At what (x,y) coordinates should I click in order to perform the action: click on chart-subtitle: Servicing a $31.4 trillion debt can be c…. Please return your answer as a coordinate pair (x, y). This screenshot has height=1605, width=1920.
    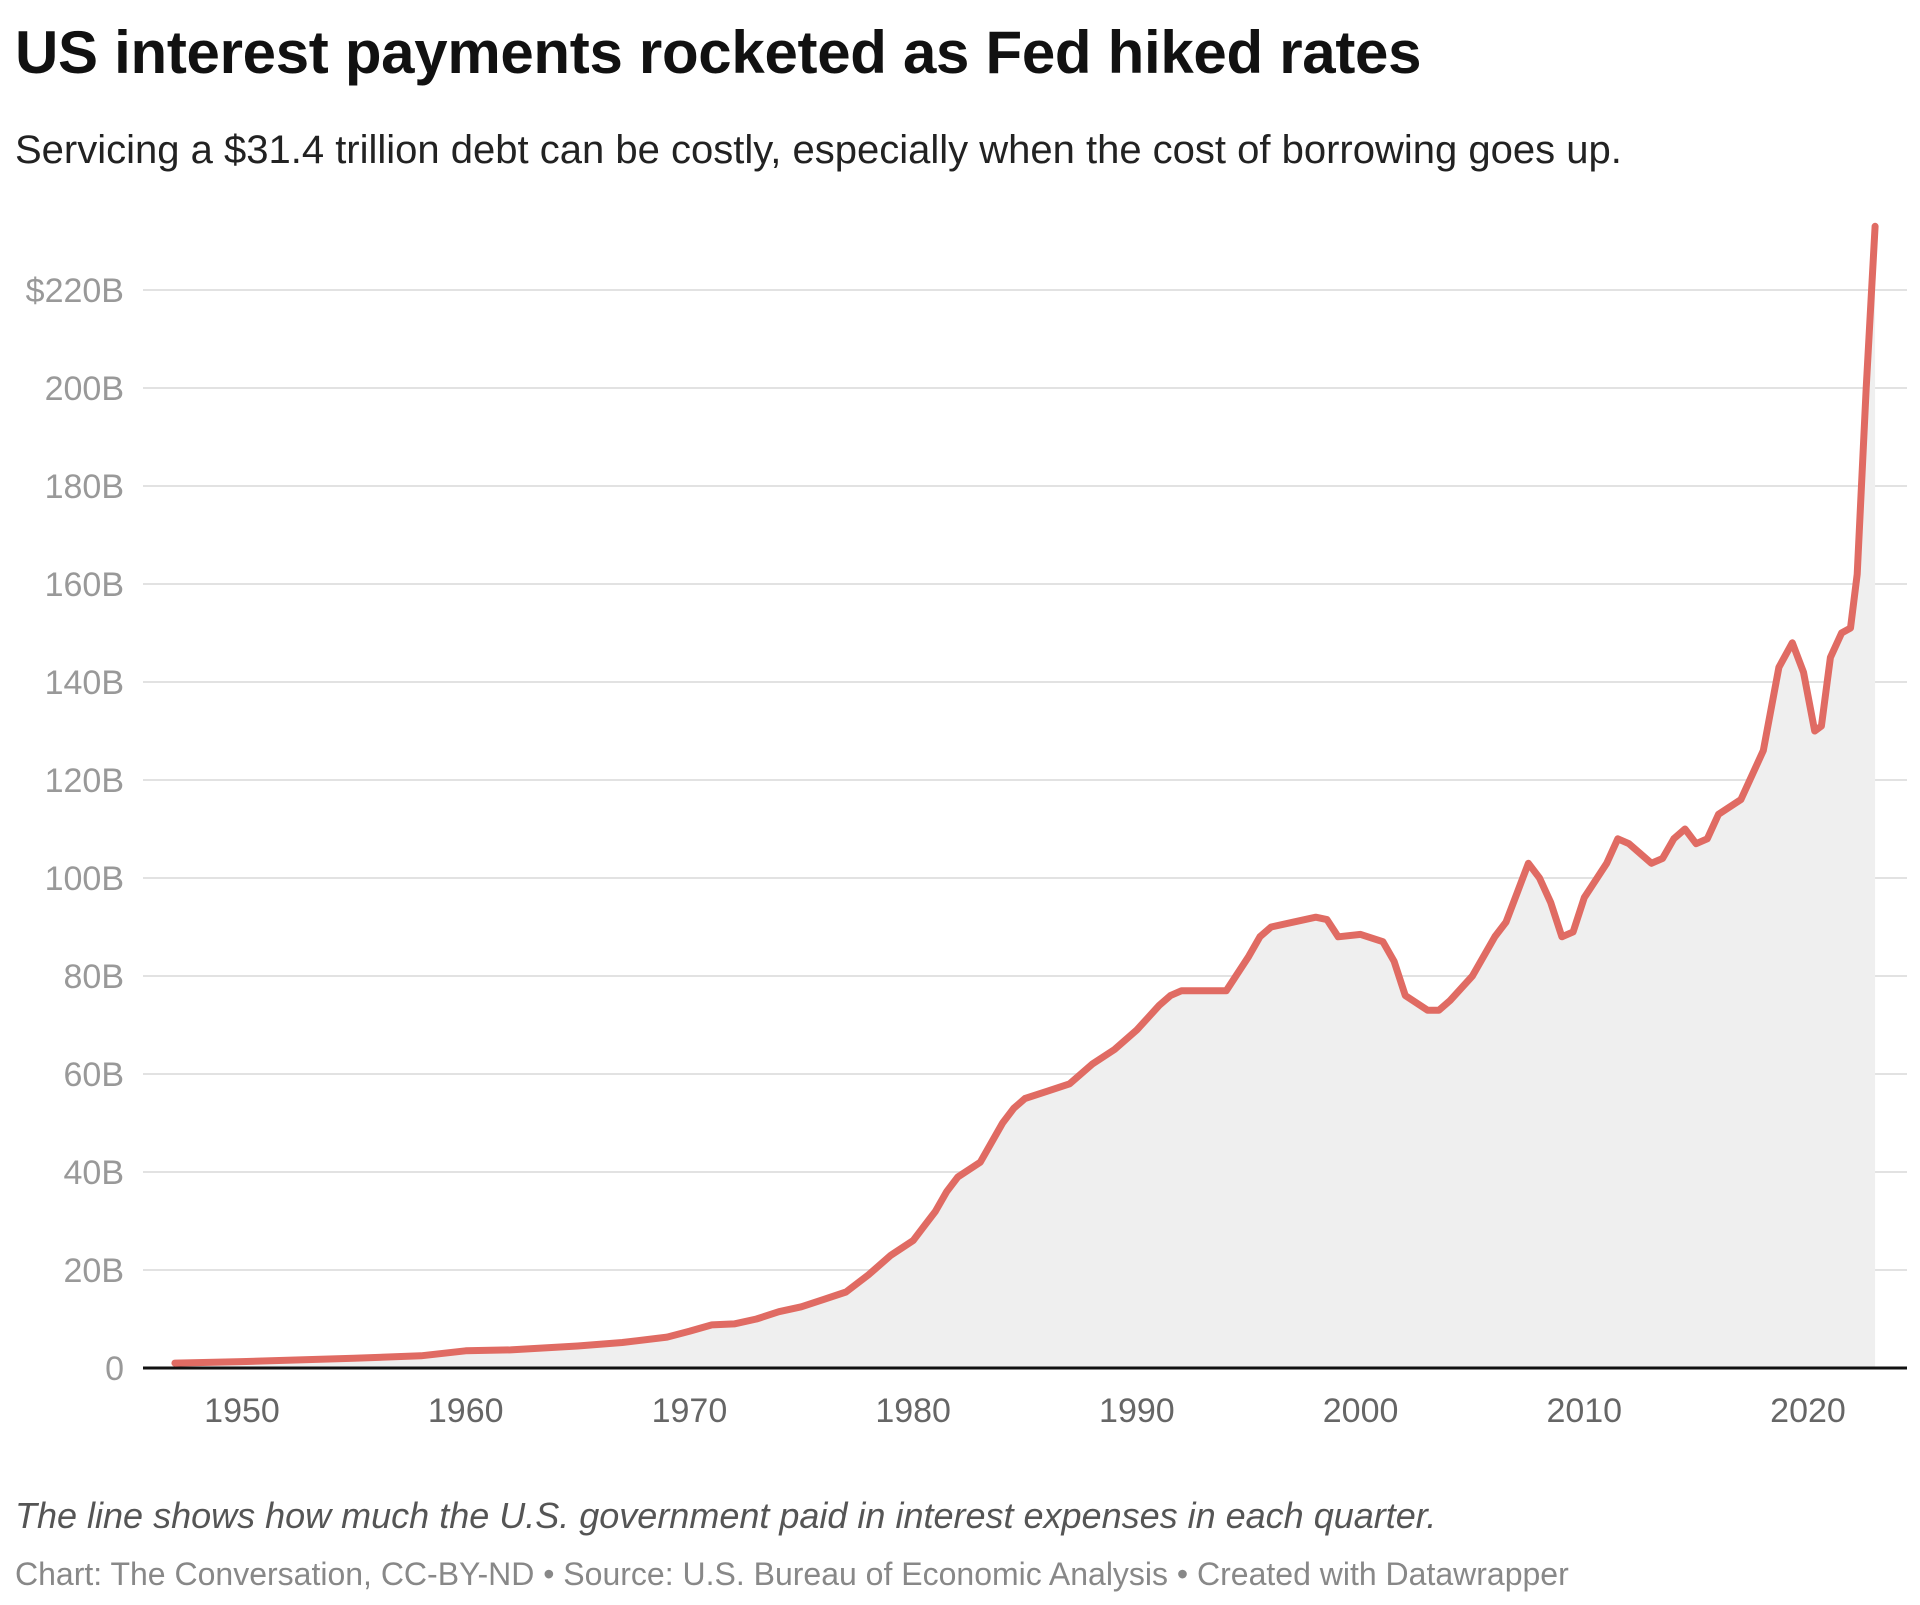
    Looking at the image, I should click on (818, 150).